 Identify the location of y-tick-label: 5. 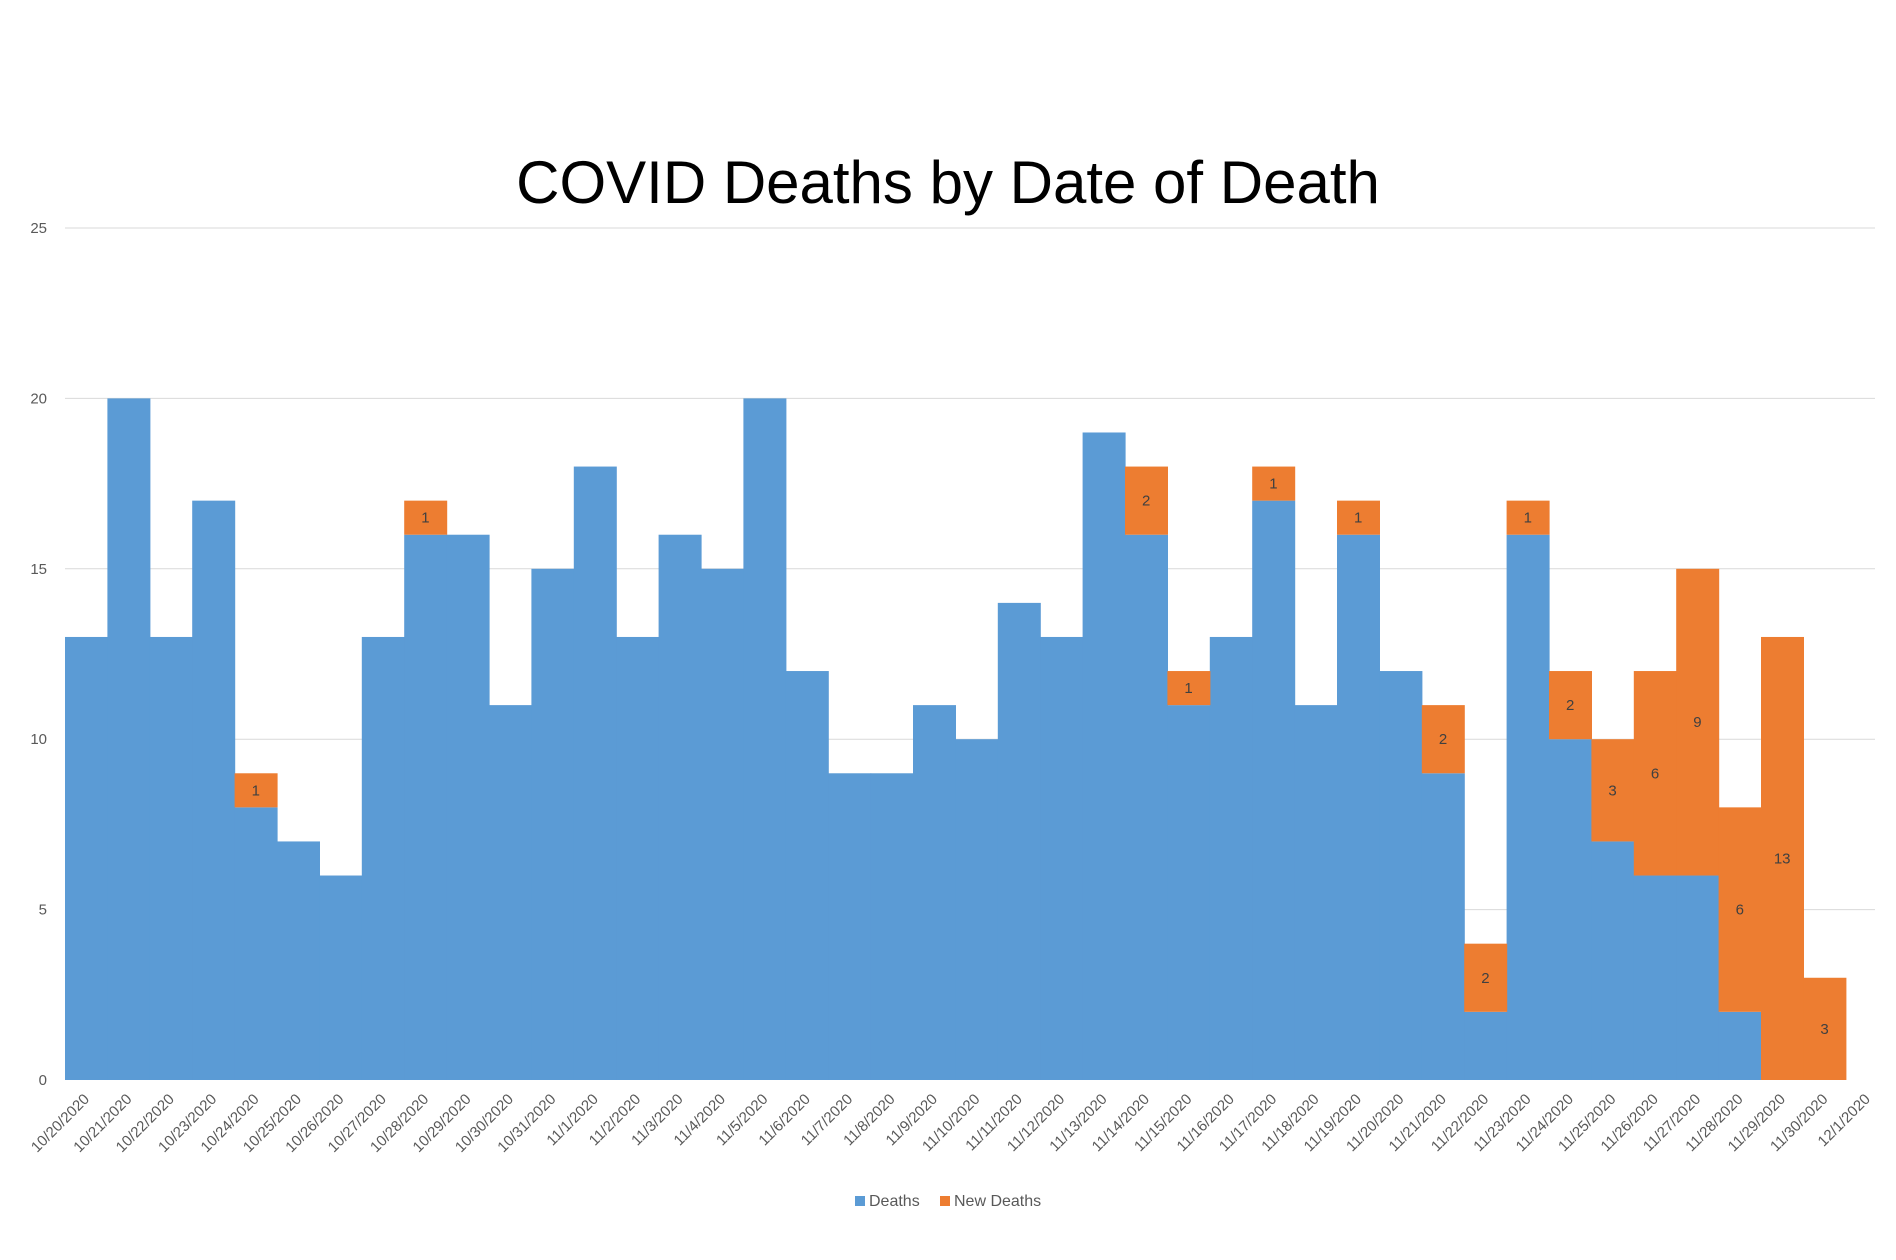
(43, 910).